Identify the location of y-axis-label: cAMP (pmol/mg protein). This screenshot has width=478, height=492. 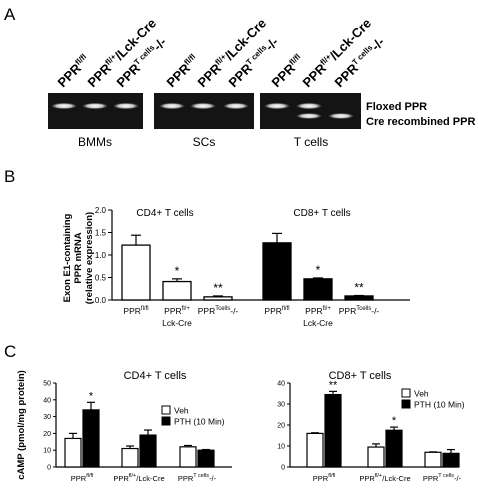
(21, 425).